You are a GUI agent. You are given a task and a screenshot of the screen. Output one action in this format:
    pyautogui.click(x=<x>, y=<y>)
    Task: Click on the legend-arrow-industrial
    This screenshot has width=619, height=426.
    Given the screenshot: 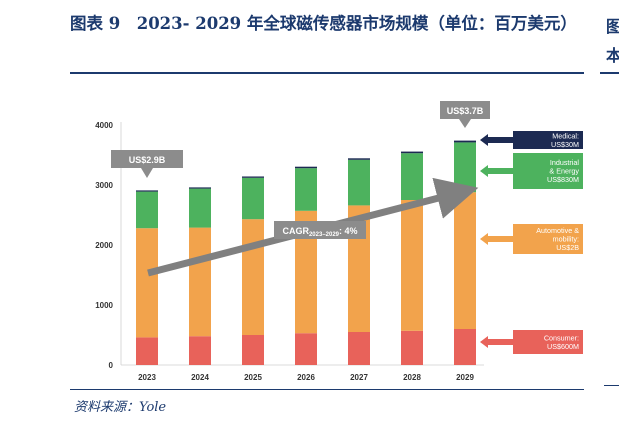 What is the action you would take?
    pyautogui.click(x=496, y=171)
    